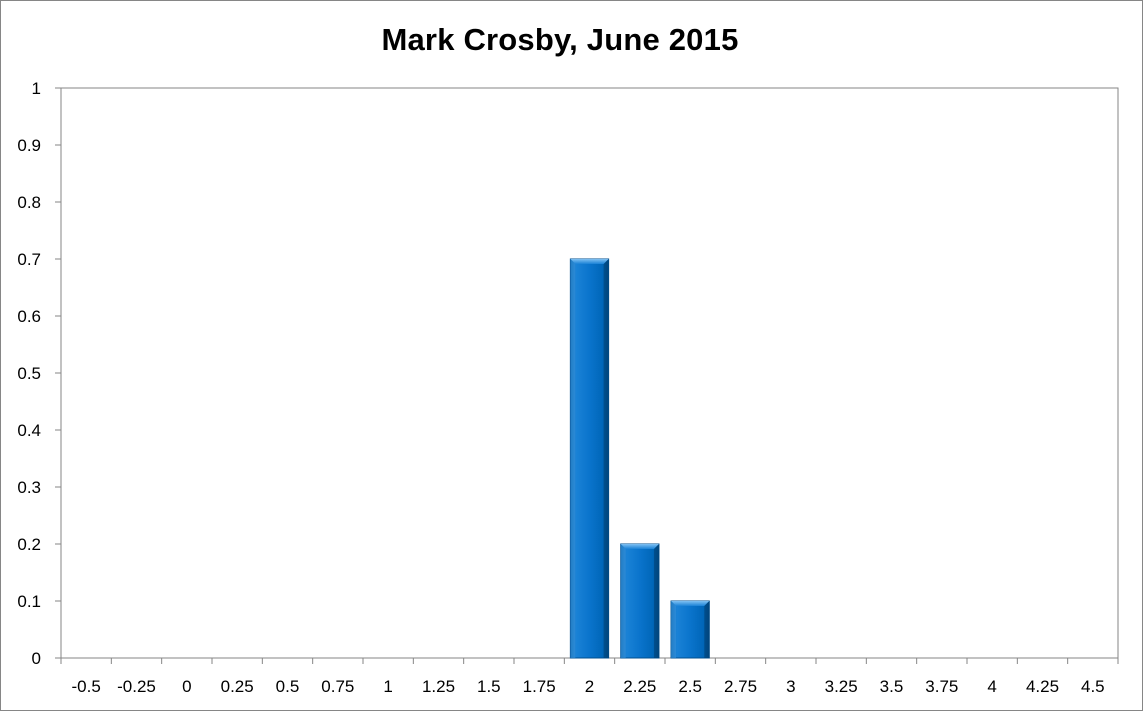 Image resolution: width=1143 pixels, height=711 pixels. Describe the element at coordinates (1093, 686) in the screenshot. I see `x-tick-label: 4.5` at that location.